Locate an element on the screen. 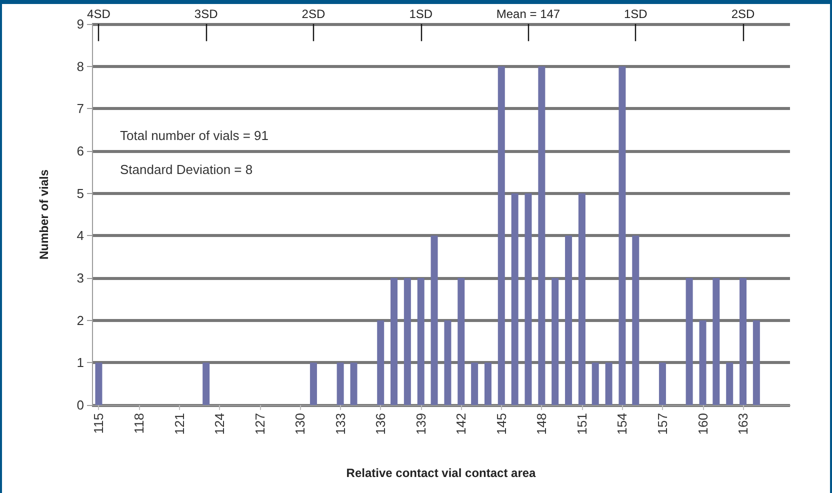 The image size is (832, 493). y-axis-title: Number of vials is located at coordinates (44, 214).